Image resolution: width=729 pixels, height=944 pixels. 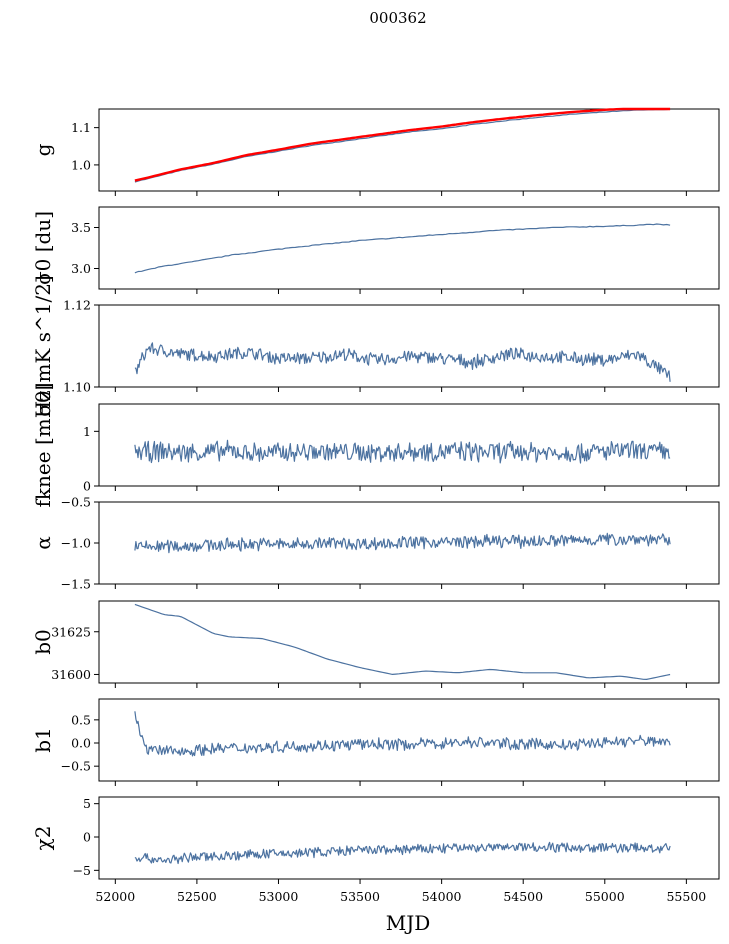 I want to click on y-tick-label: 1.12, so click(x=77, y=305).